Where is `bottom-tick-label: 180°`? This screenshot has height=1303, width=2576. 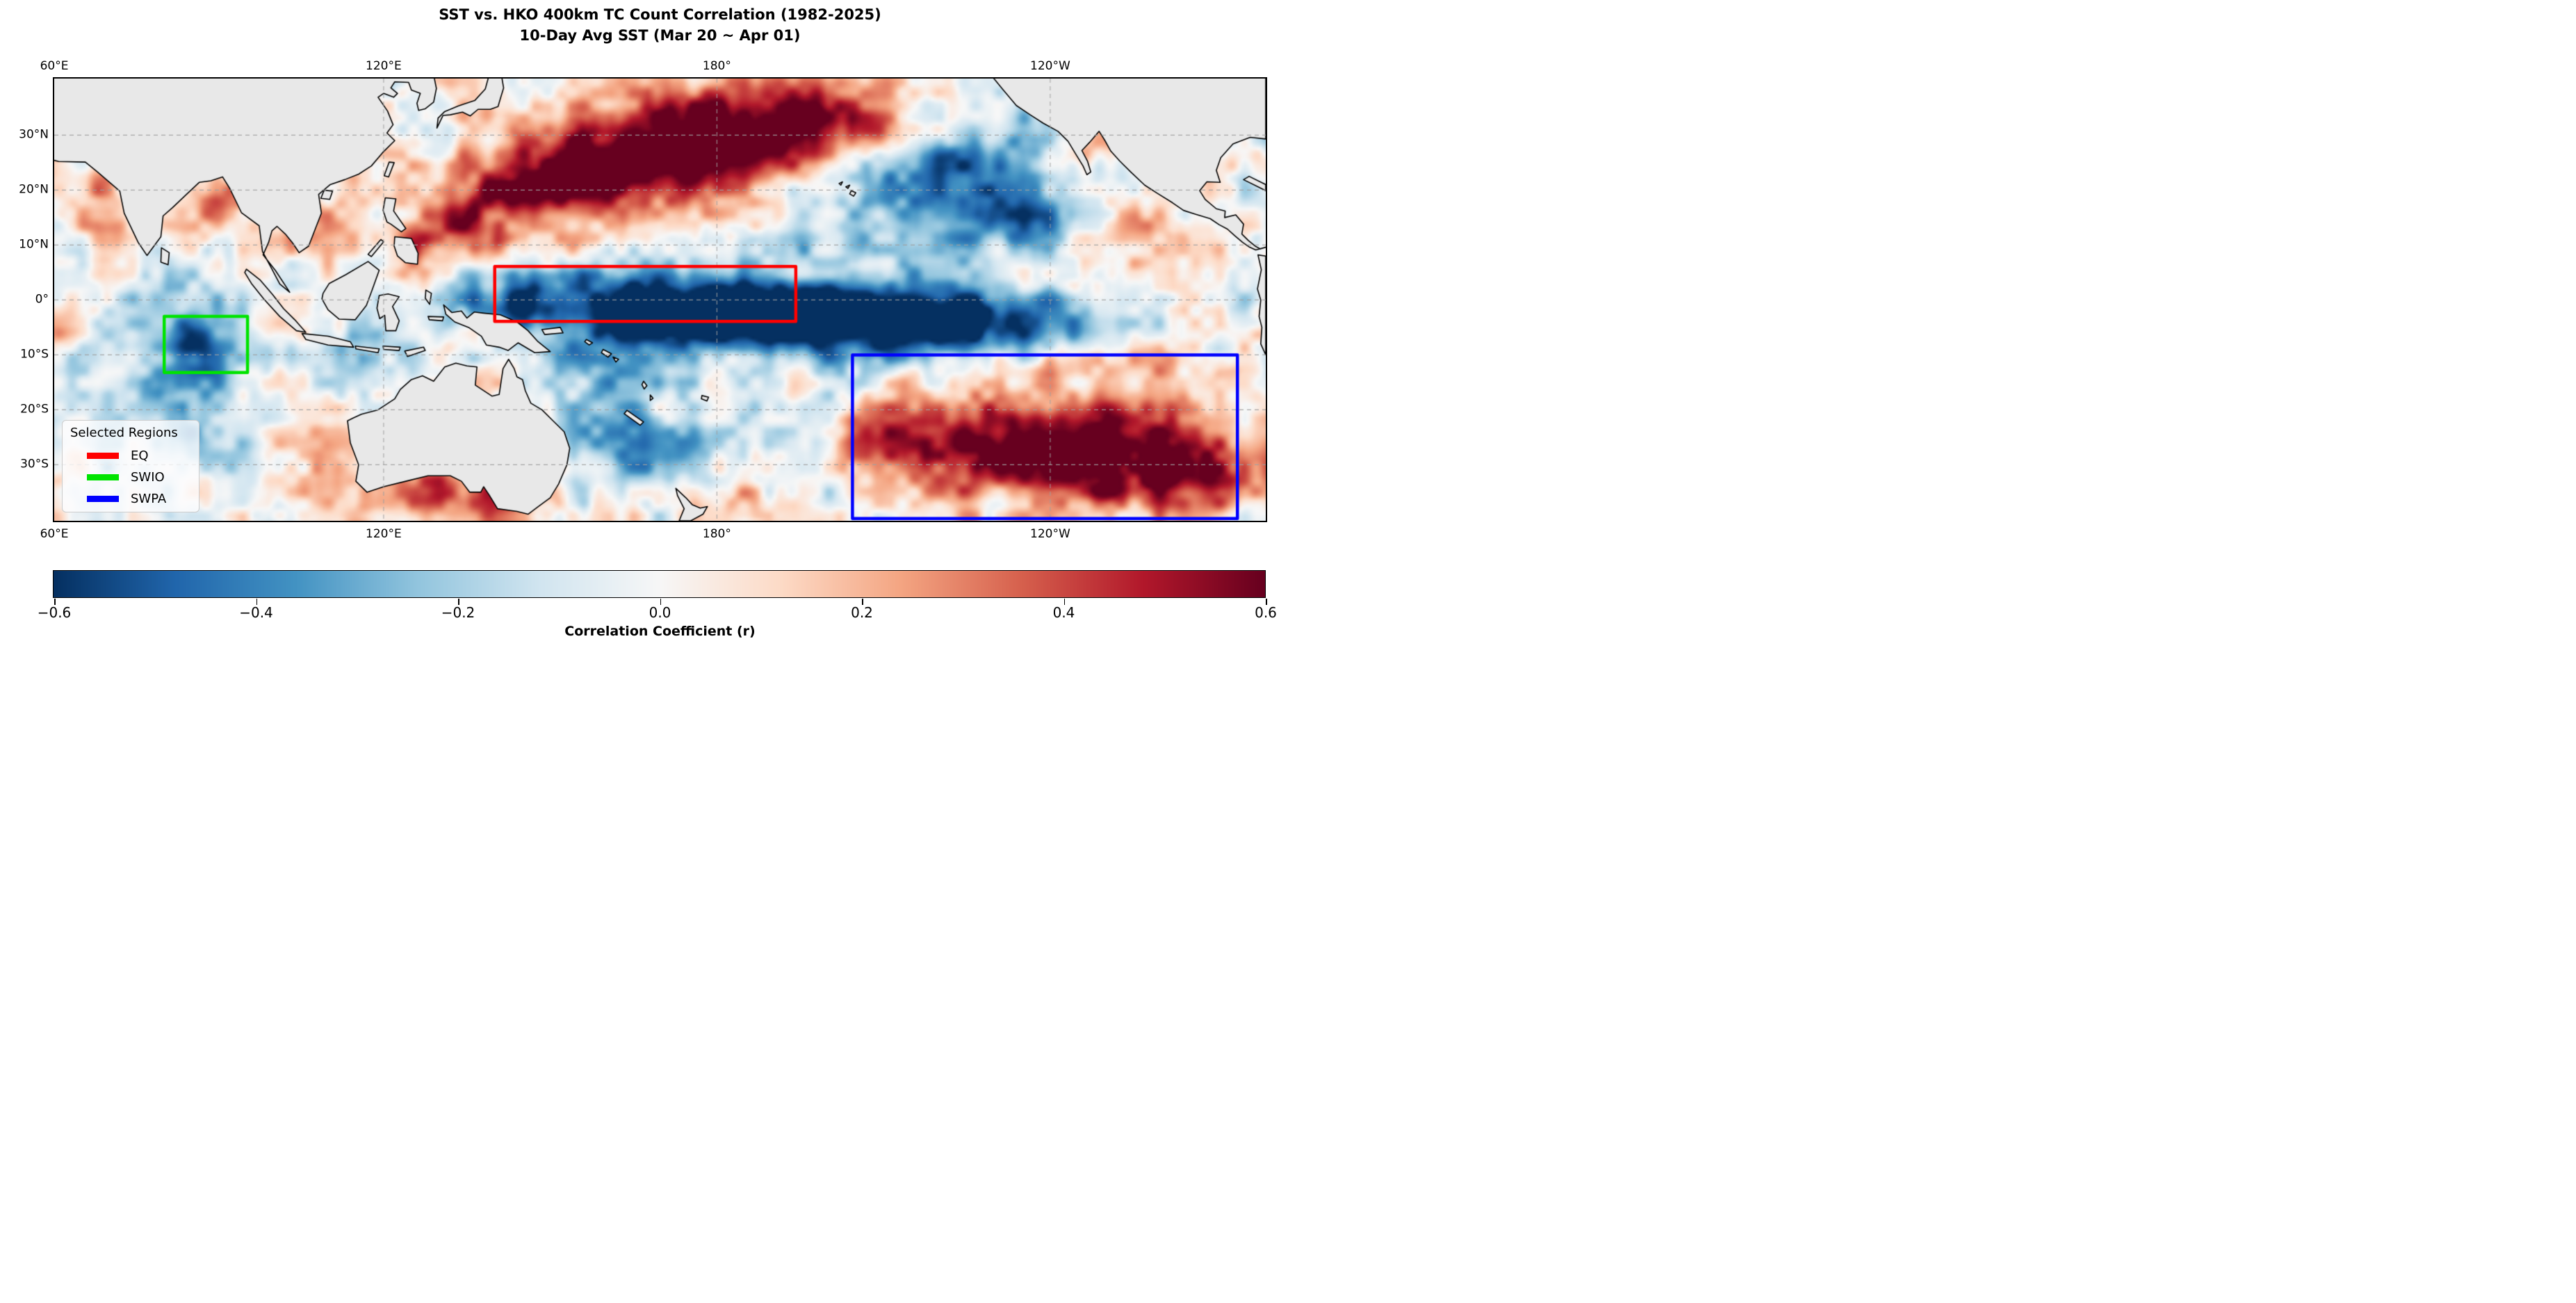 bottom-tick-label: 180° is located at coordinates (717, 534).